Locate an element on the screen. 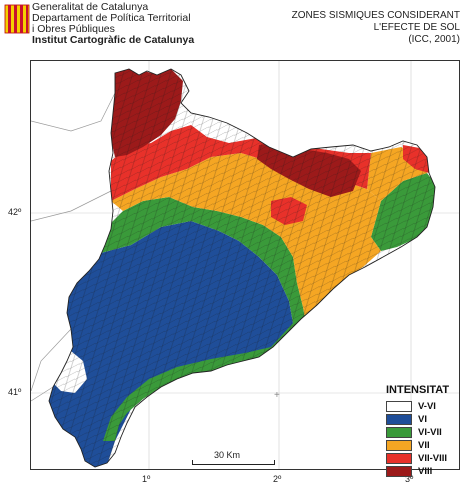 The height and width of the screenshot is (498, 470). legend-item: VI is located at coordinates (426, 419).